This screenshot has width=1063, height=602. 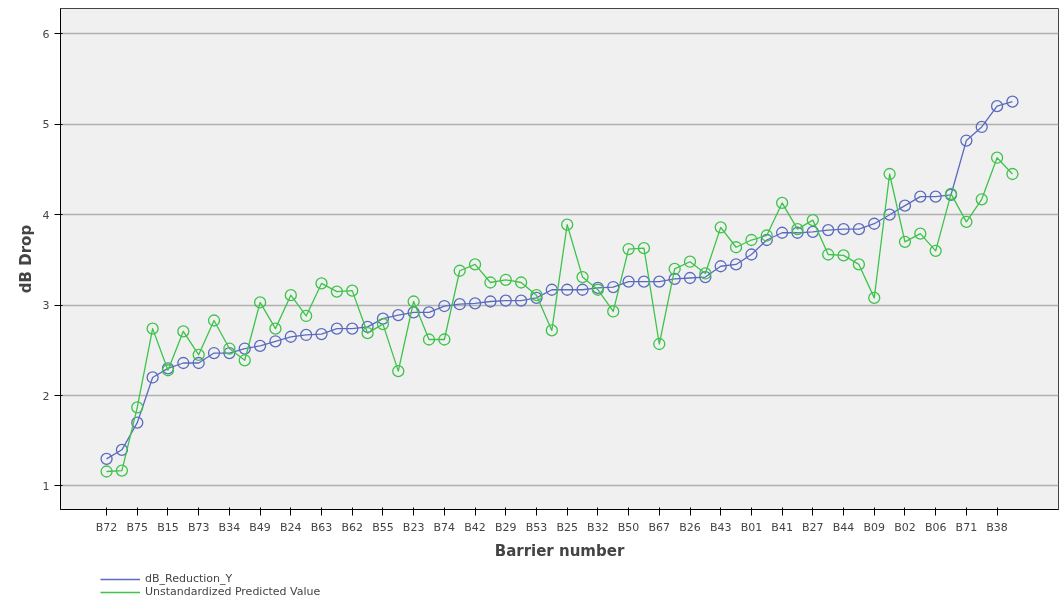 What do you see at coordinates (536, 527) in the screenshot?
I see `x-tick-label: B53` at bounding box center [536, 527].